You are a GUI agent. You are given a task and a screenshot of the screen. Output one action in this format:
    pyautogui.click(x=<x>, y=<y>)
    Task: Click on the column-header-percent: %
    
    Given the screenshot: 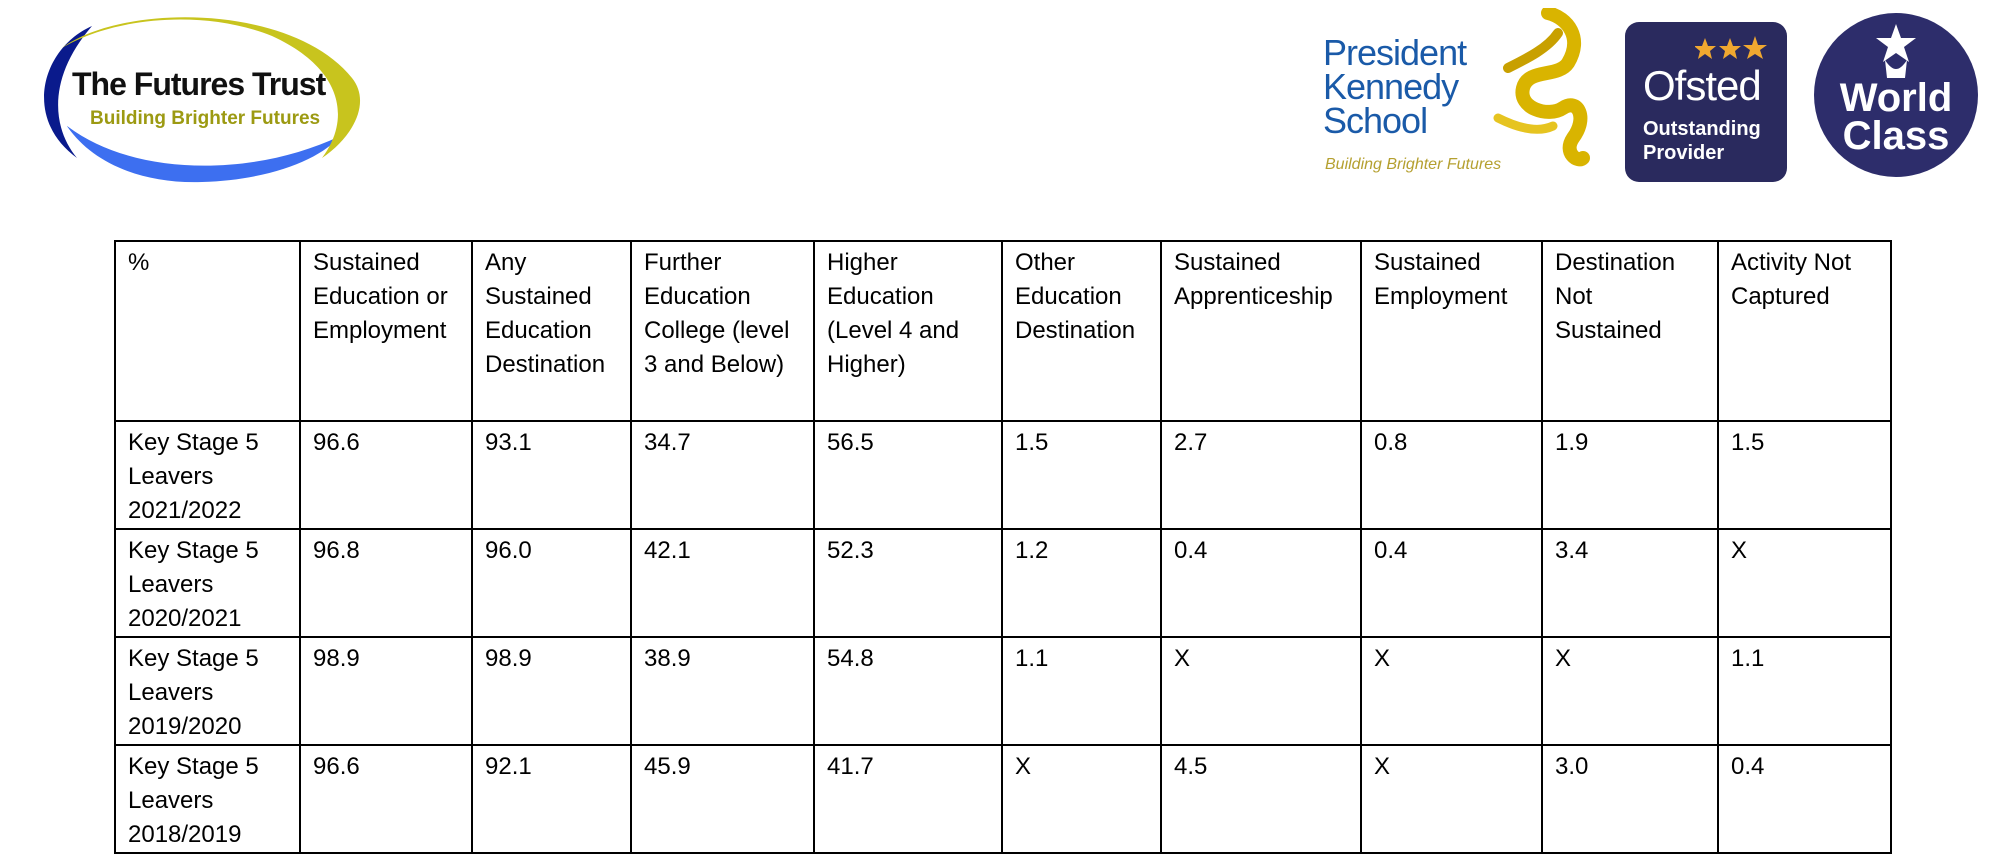 What is the action you would take?
    pyautogui.click(x=207, y=331)
    